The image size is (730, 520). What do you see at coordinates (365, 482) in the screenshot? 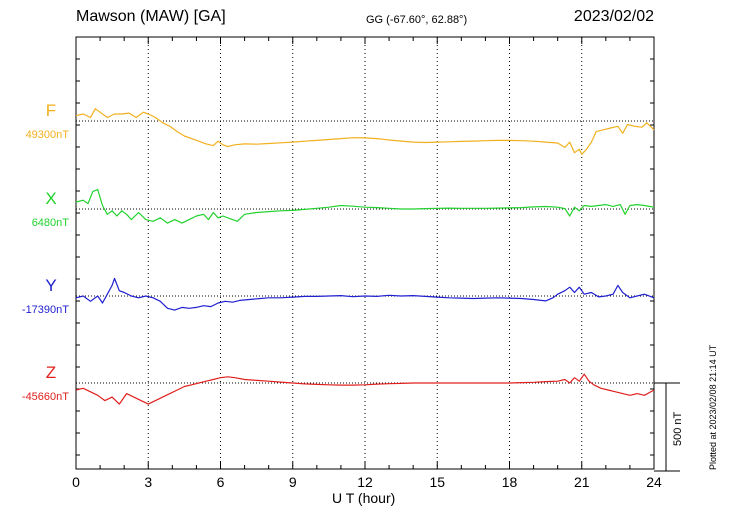
I see `x-tick-label-12: 12` at bounding box center [365, 482].